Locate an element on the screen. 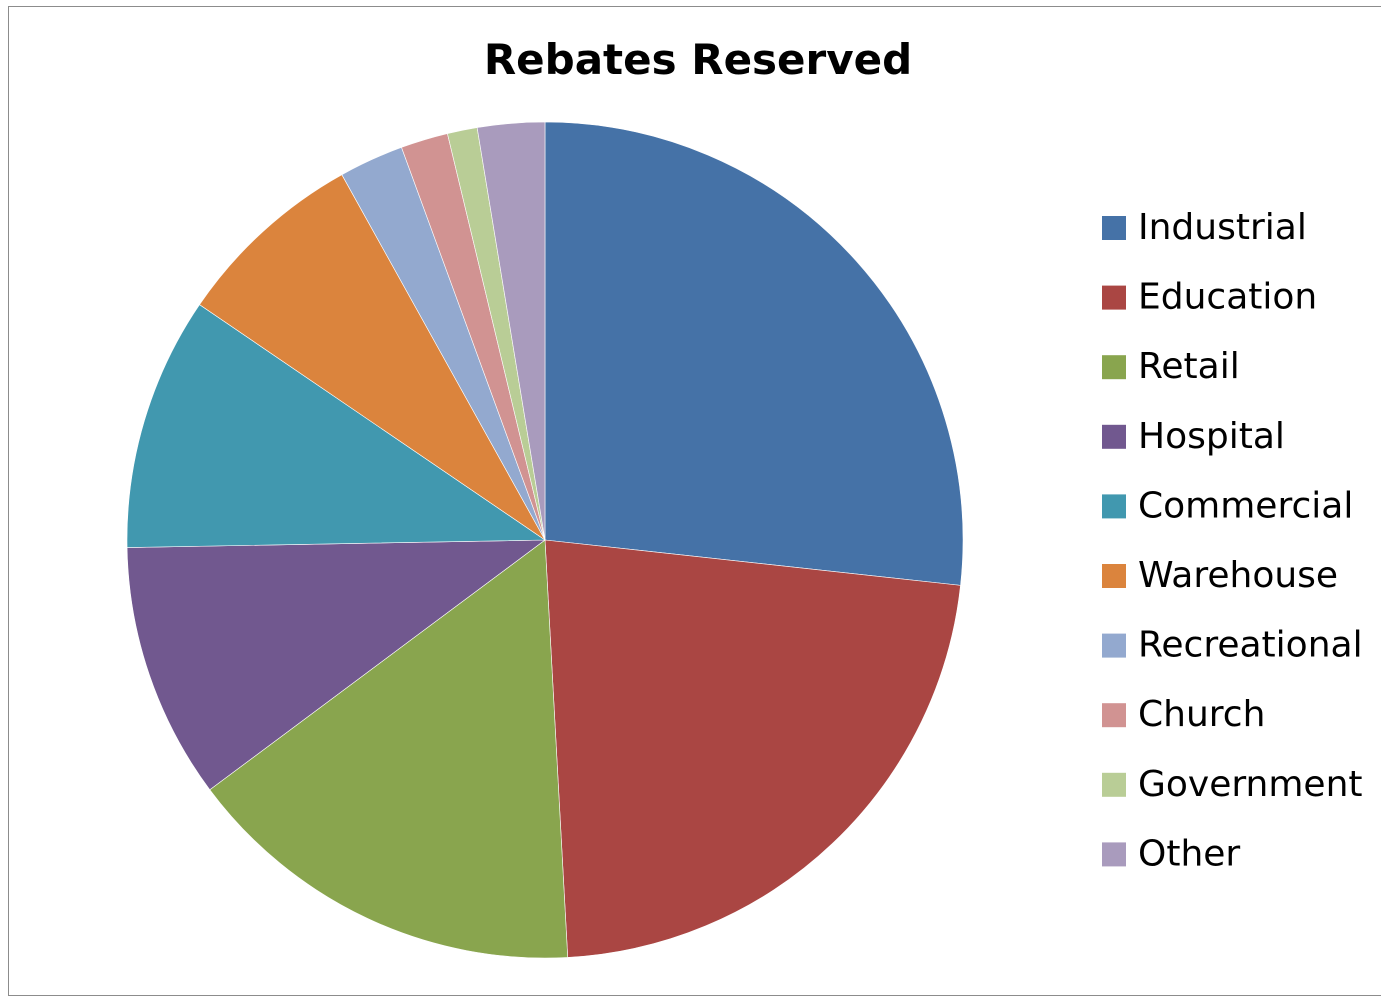 This screenshot has height=996, width=1381. legend-swatch-industrial is located at coordinates (1114, 228).